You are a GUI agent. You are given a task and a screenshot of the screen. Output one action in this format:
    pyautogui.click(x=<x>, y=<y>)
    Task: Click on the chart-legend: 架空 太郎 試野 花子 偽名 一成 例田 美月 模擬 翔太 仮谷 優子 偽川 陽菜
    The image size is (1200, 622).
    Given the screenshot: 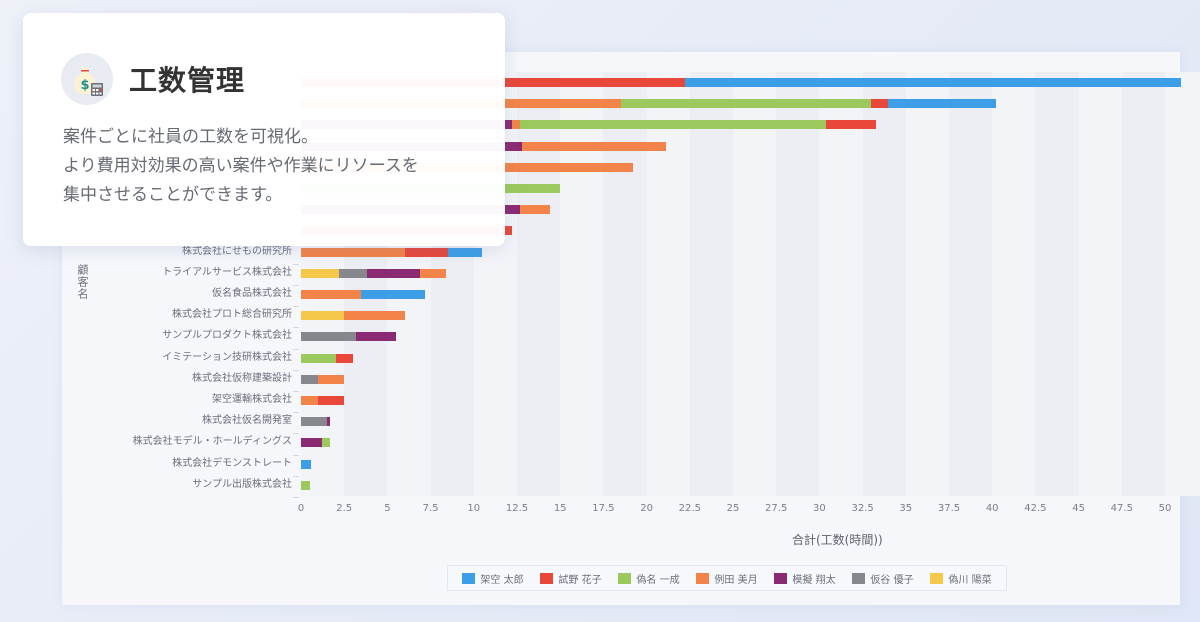 What is the action you would take?
    pyautogui.click(x=727, y=578)
    